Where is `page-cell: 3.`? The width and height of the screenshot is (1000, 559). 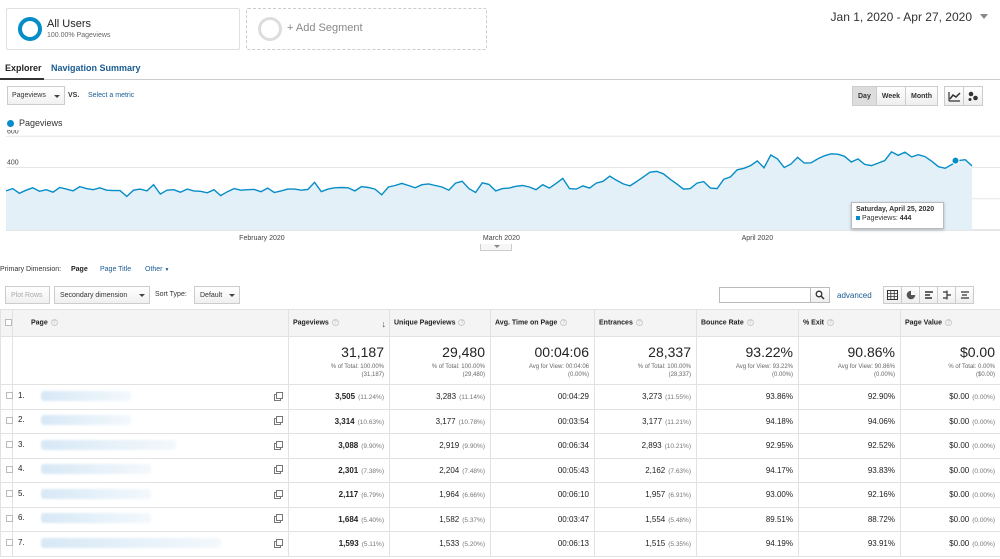 page-cell: 3. is located at coordinates (150, 446).